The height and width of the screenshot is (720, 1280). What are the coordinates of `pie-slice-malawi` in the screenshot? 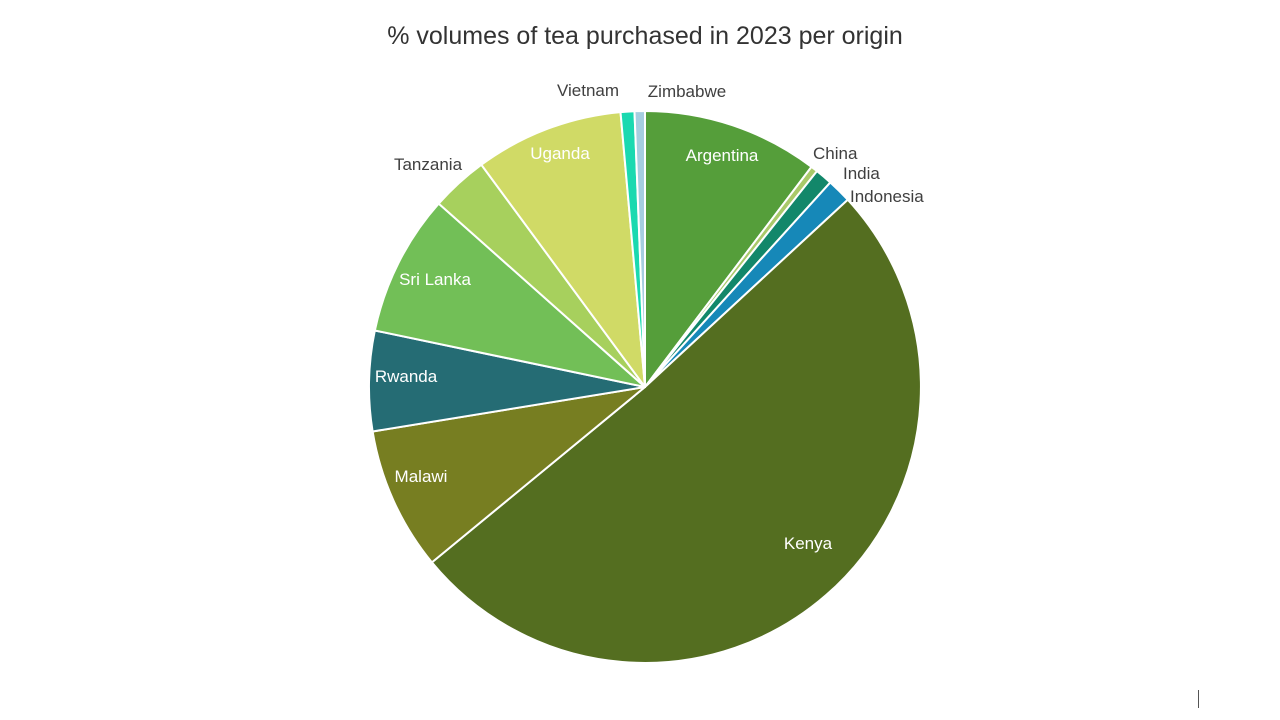 It's located at (508, 475).